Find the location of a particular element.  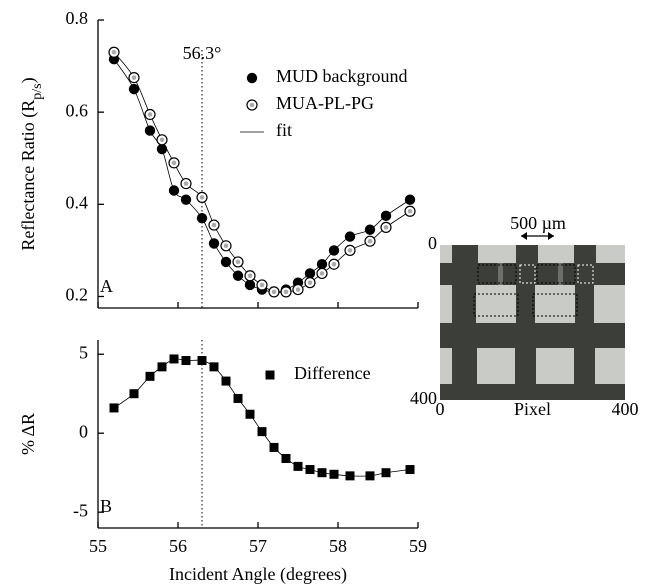

y-axis-label: % ΔR is located at coordinates (28, 434).